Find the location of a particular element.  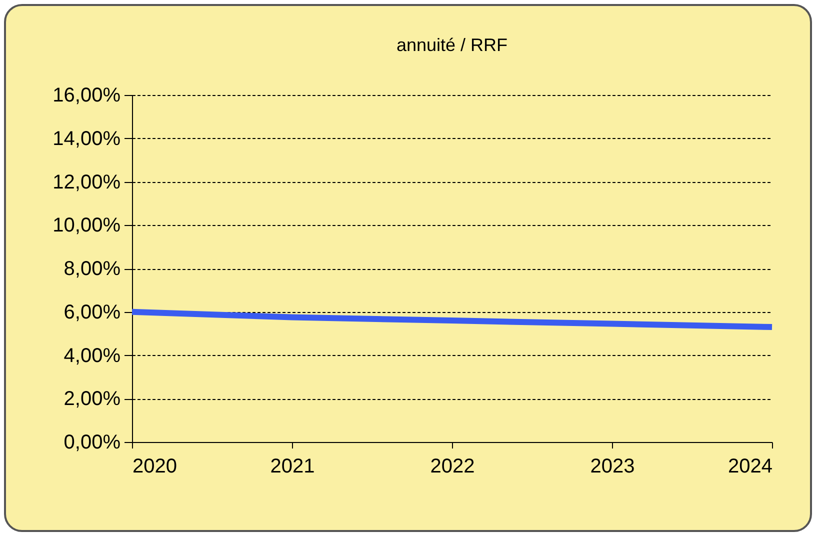

y-tick-label: 12,00% is located at coordinates (86, 182).